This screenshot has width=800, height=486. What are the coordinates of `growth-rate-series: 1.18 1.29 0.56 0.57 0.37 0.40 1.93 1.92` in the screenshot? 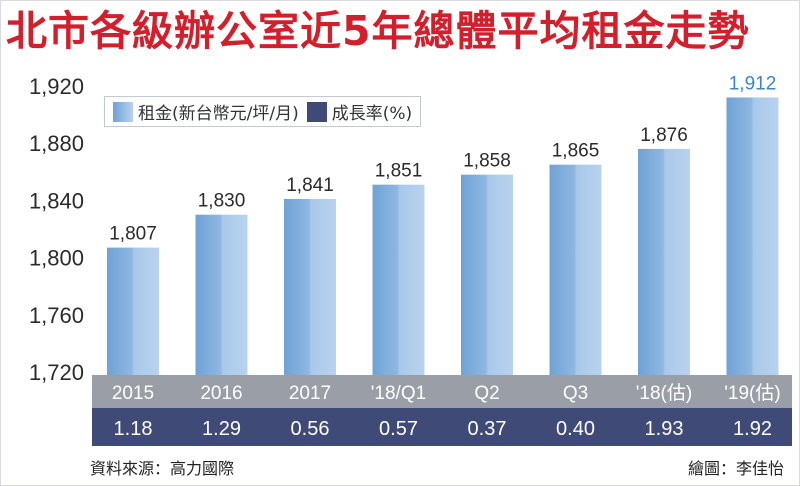 It's located at (443, 429).